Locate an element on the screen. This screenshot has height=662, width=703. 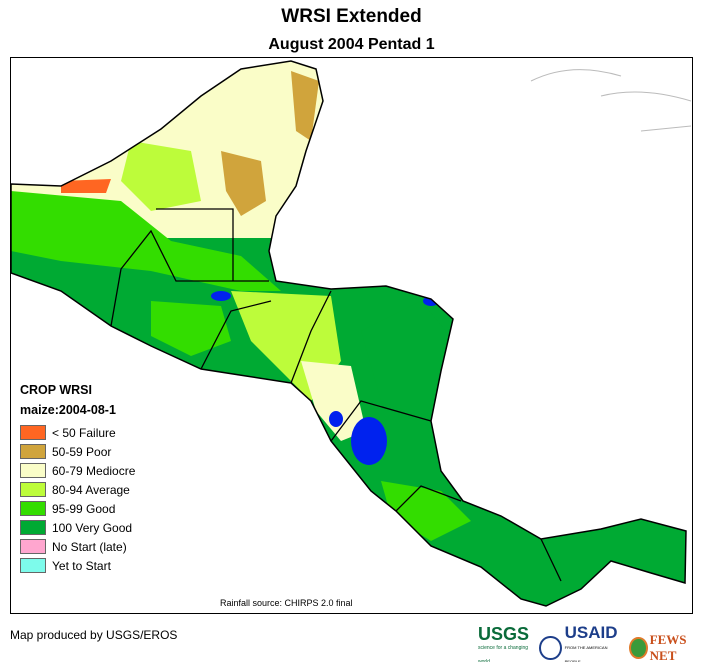
usaid-seal-icon is located at coordinates (550, 647).